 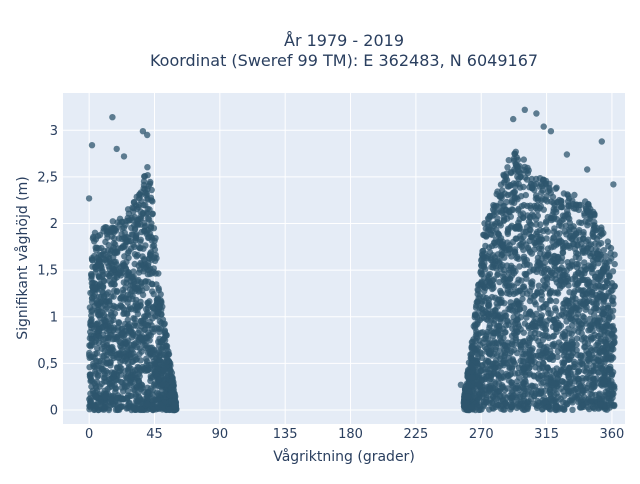 I want to click on y-tick-labels: 0 0,5 1 1,5 2 2,5 3, so click(x=47, y=271).